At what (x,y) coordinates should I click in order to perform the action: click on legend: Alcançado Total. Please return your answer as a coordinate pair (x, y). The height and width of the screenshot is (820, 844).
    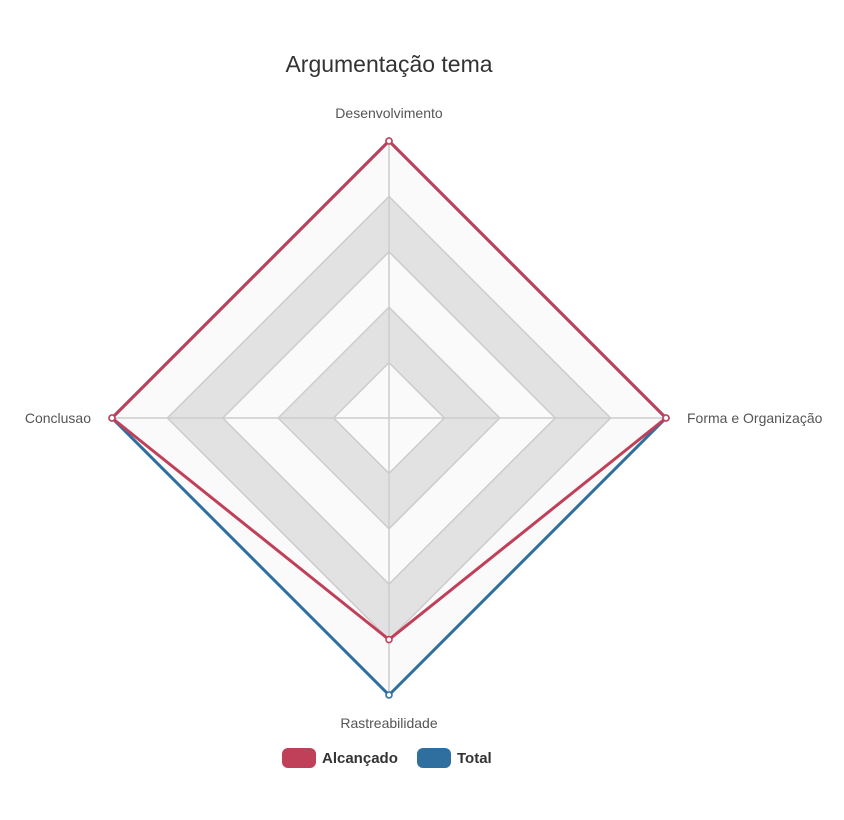
    Looking at the image, I should click on (387, 758).